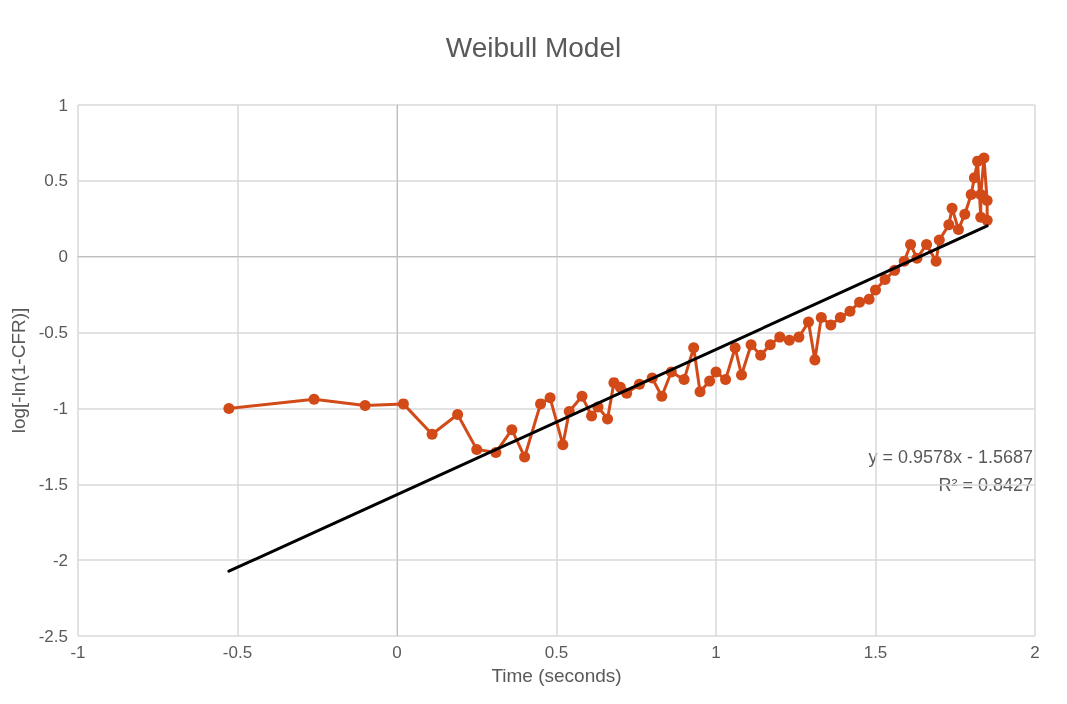 Image resolution: width=1067 pixels, height=704 pixels. Describe the element at coordinates (875, 652) in the screenshot. I see `x-tick-label: 1.5` at that location.